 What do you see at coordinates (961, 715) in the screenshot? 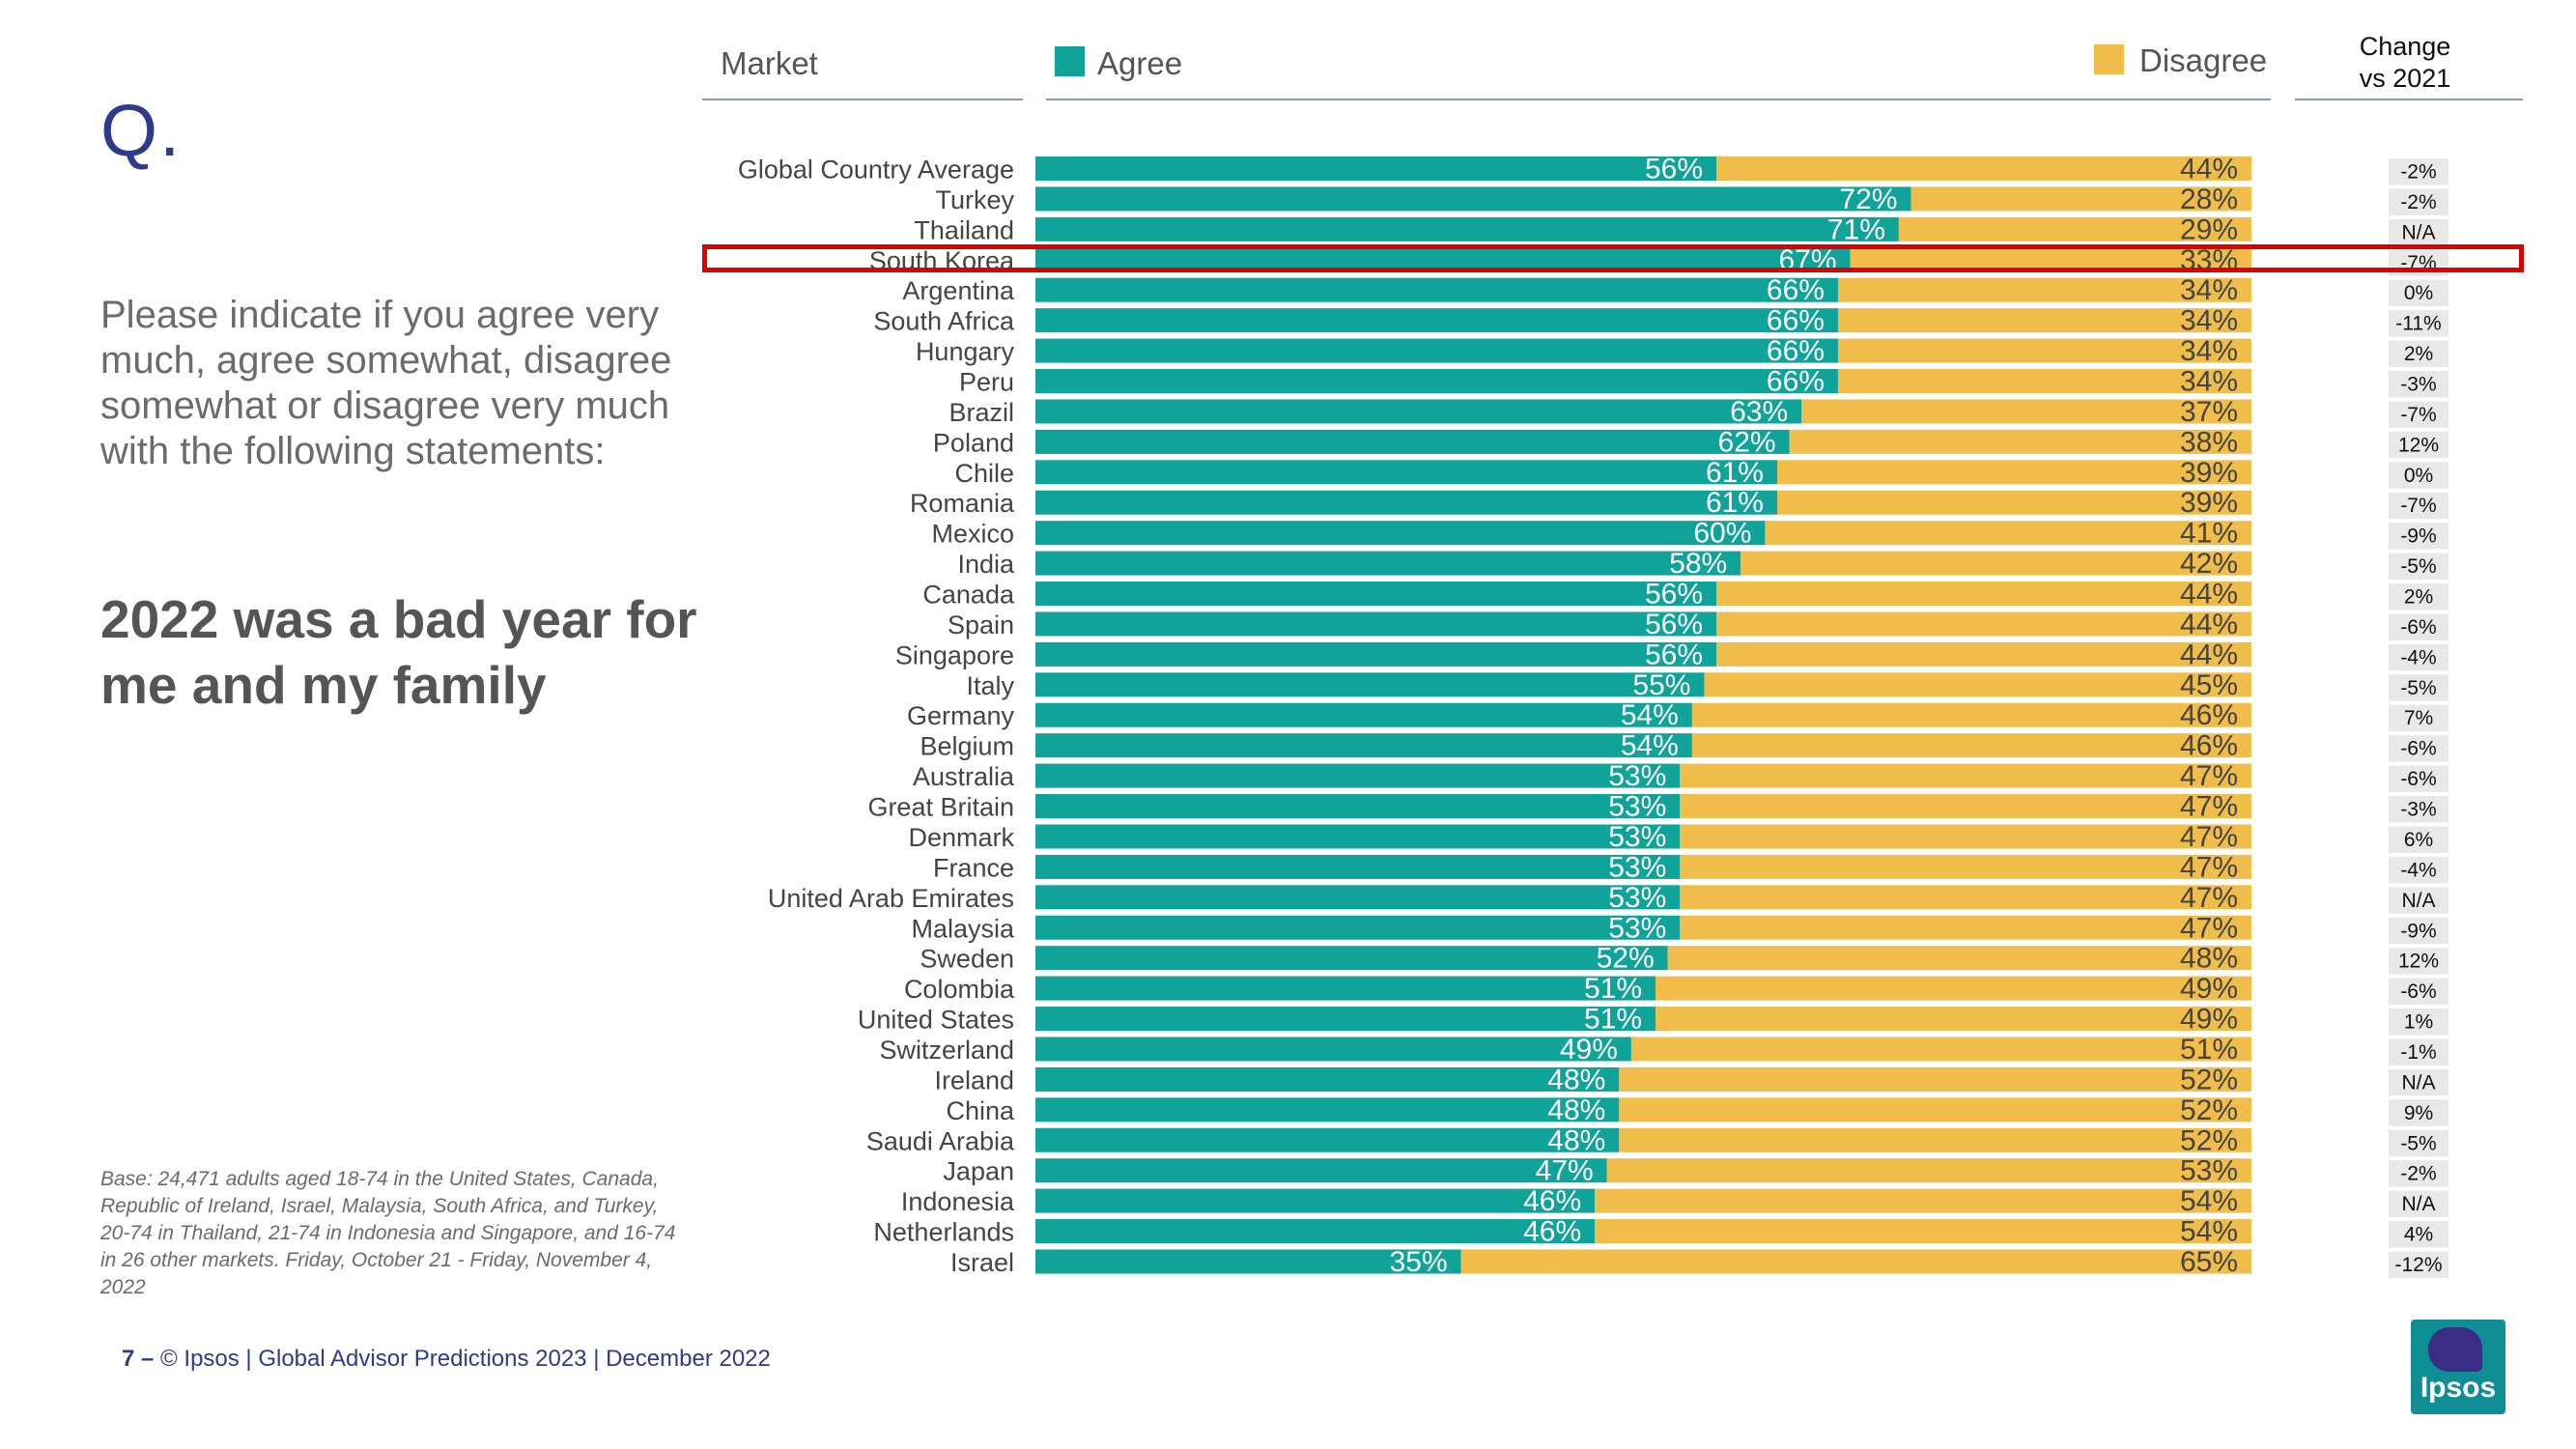
I see `category-label-germany: Germany` at bounding box center [961, 715].